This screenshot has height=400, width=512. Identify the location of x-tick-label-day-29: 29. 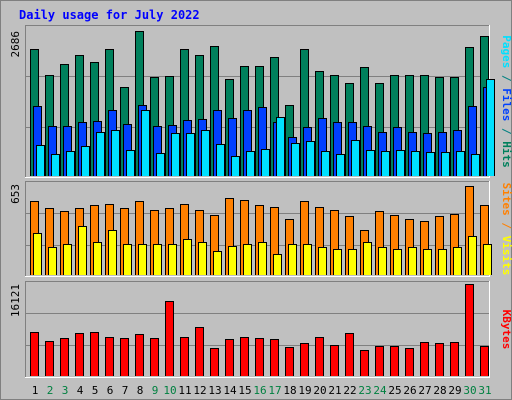
(454, 390).